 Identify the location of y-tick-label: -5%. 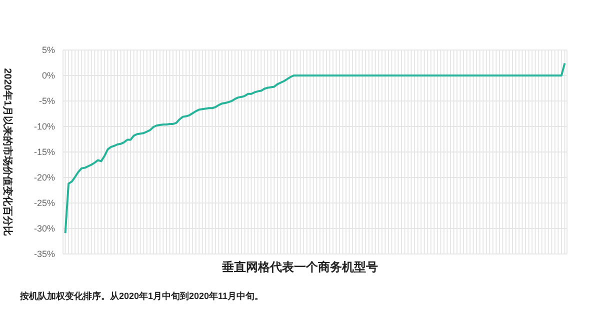
(46, 101).